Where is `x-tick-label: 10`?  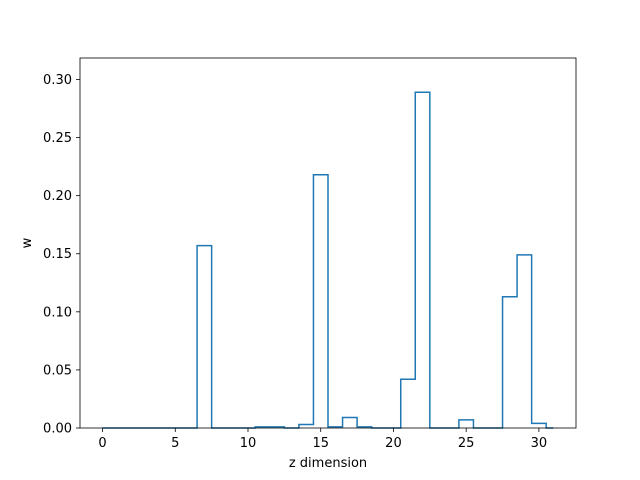
x-tick-label: 10 is located at coordinates (248, 443).